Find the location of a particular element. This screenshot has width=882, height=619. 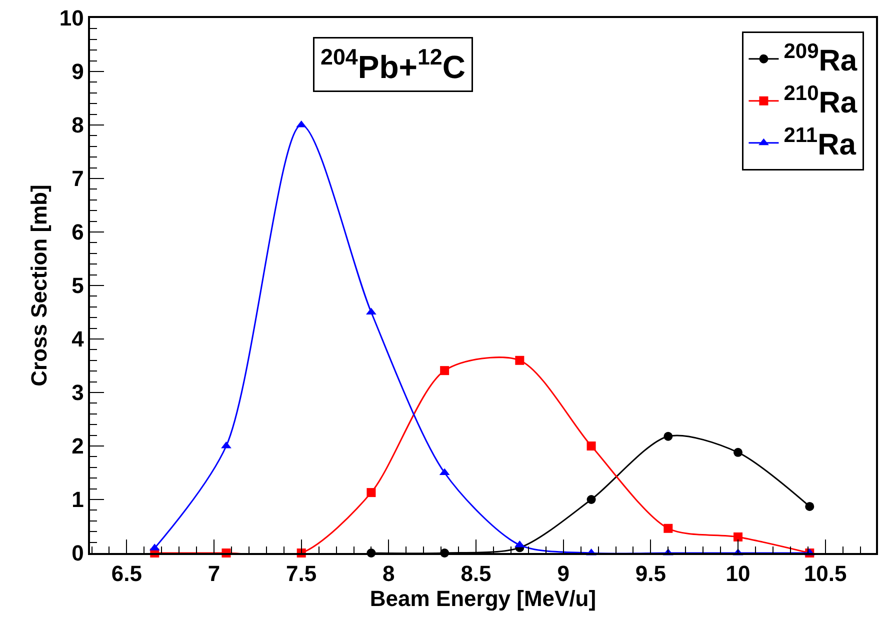

x-axis-title: Beam Energy [MeV/u] is located at coordinates (483, 599).